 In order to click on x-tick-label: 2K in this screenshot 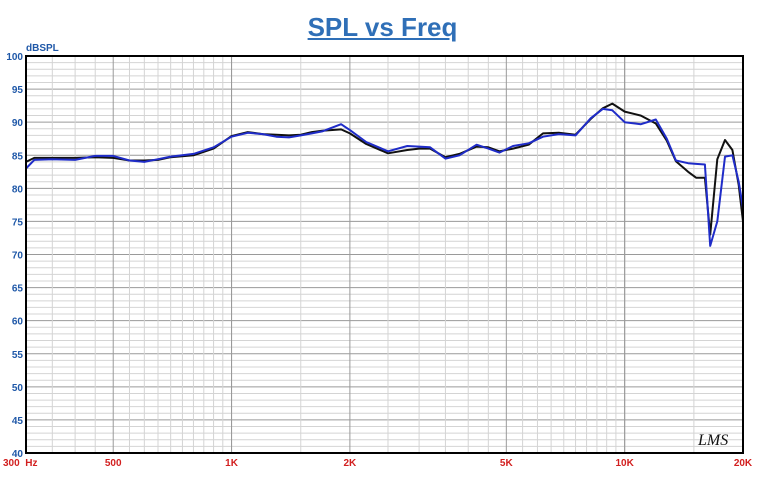, I will do `click(350, 463)`.